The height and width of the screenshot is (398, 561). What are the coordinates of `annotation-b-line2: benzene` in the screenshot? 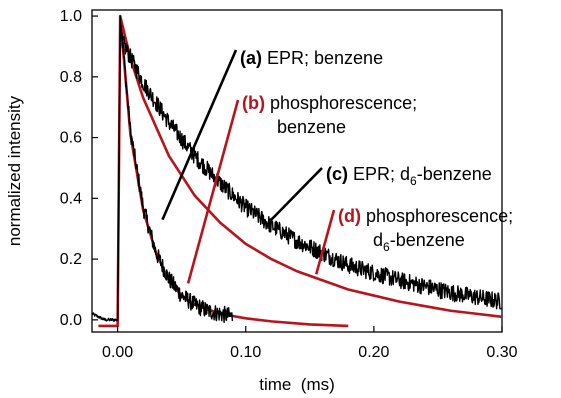 It's located at (311, 127).